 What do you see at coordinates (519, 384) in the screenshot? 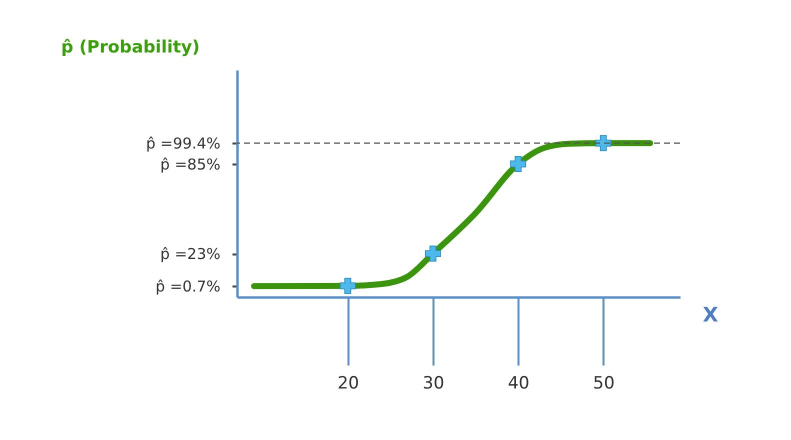
I see `x-tick-label: 40` at bounding box center [519, 384].